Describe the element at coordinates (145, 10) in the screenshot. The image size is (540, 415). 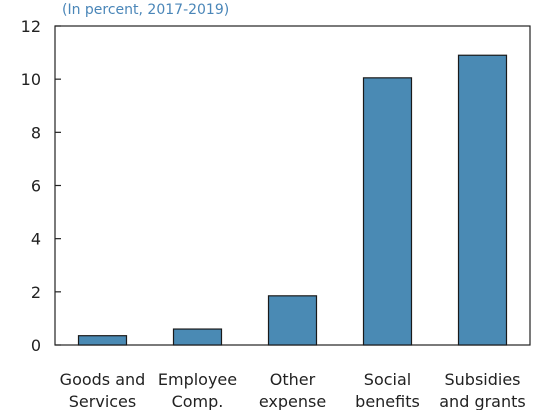
I see `chart-subtitle: (In percent, 2017-2019)` at that location.